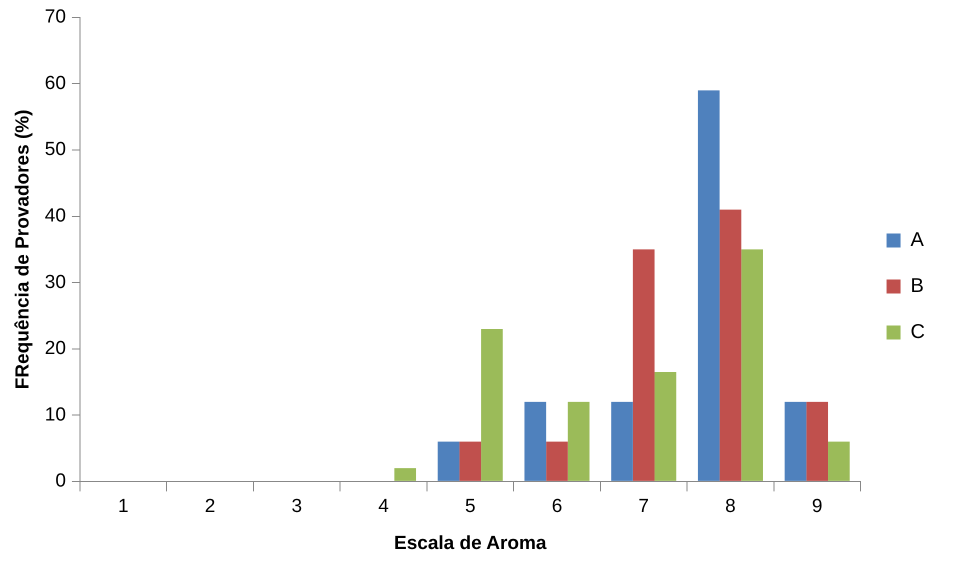 This screenshot has width=955, height=565. I want to click on legend-label: B, so click(917, 286).